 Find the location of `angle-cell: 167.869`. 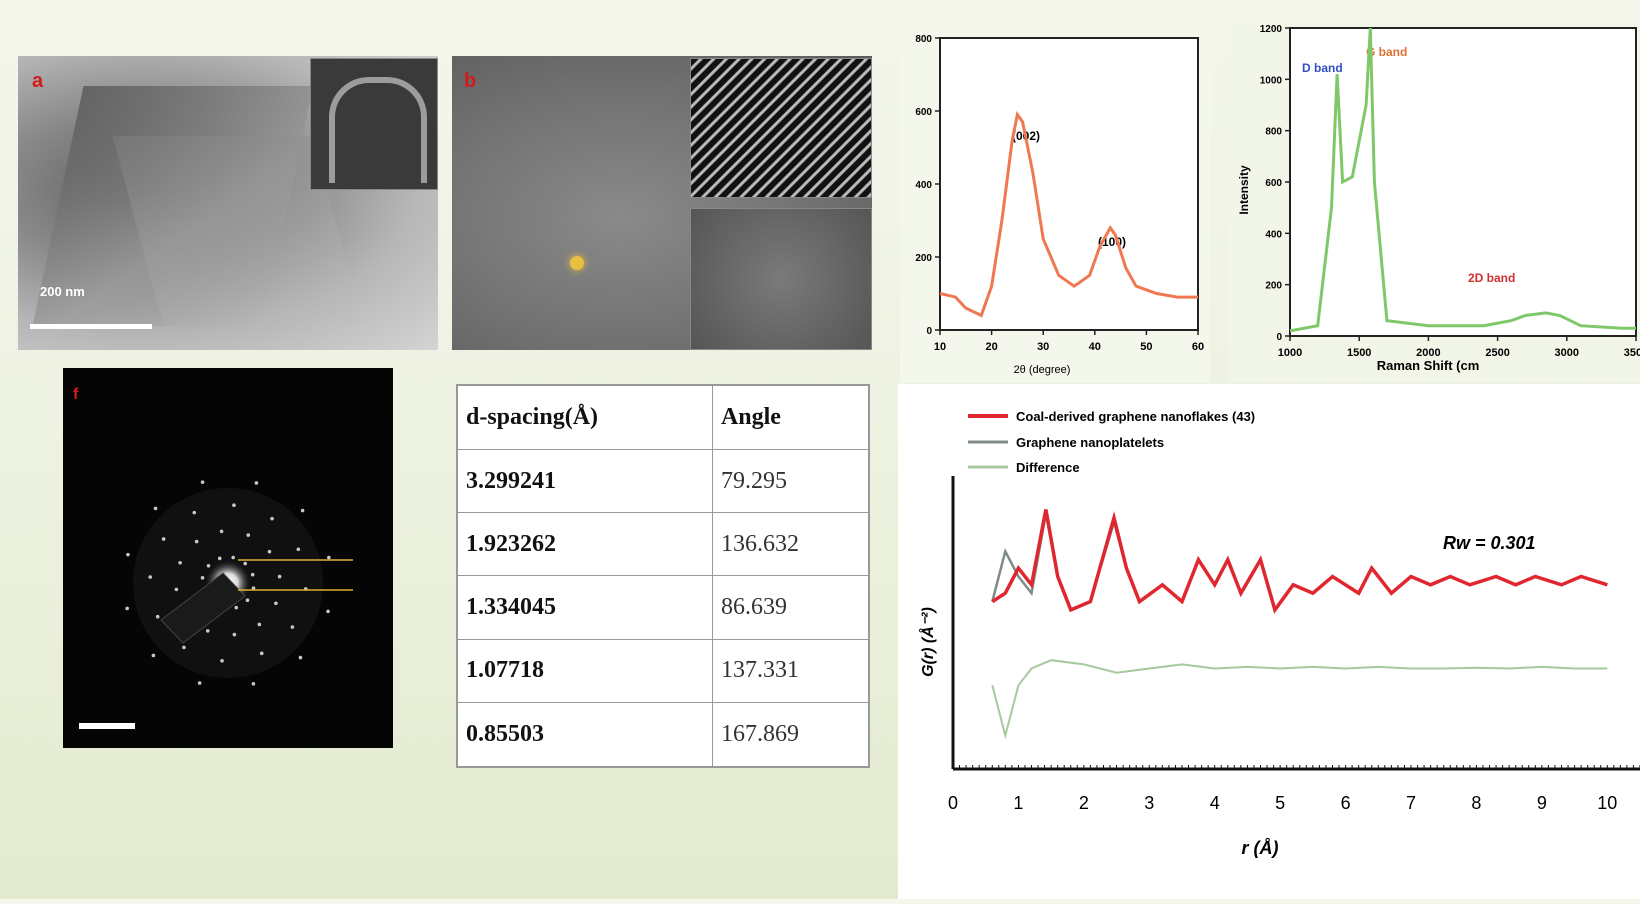

angle-cell: 167.869 is located at coordinates (790, 735).